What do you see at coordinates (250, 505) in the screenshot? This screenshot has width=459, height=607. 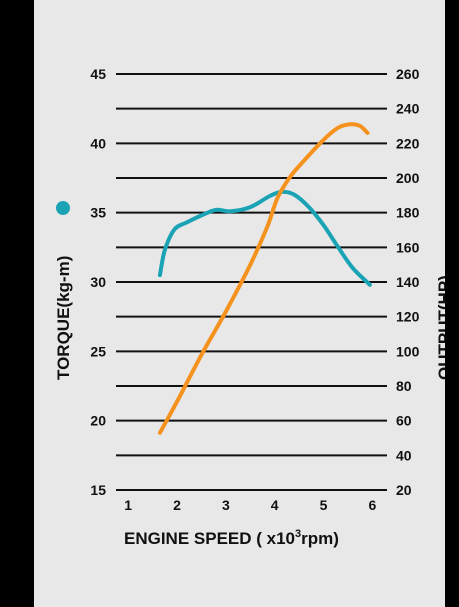 I see `x-axis-ticks: 1 2 3 4 5 6` at bounding box center [250, 505].